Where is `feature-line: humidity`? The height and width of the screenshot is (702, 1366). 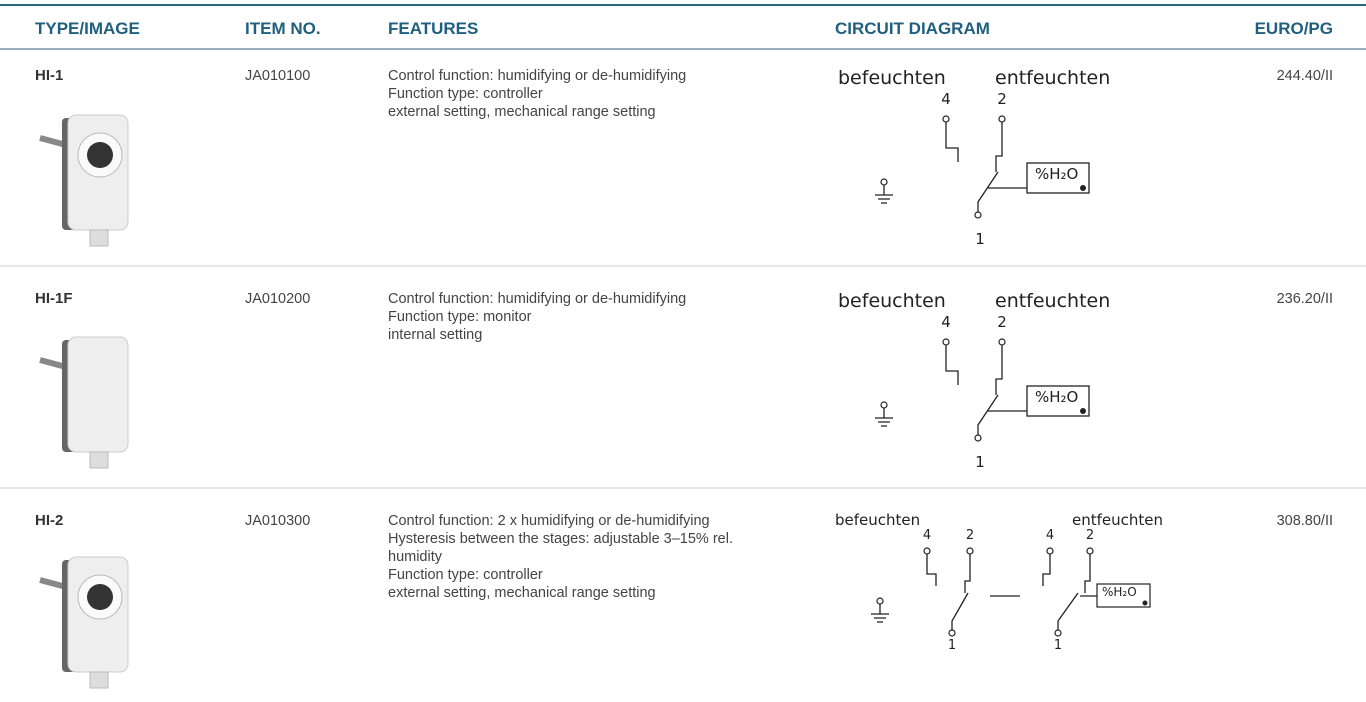 feature-line: humidity is located at coordinates (415, 557).